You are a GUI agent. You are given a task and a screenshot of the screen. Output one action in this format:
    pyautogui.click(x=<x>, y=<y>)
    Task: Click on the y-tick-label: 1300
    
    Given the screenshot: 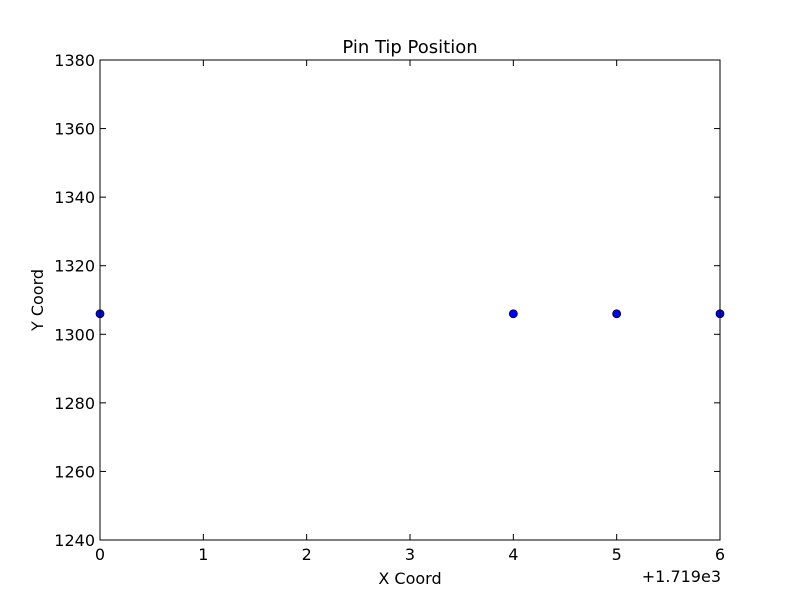 What is the action you would take?
    pyautogui.click(x=74, y=334)
    